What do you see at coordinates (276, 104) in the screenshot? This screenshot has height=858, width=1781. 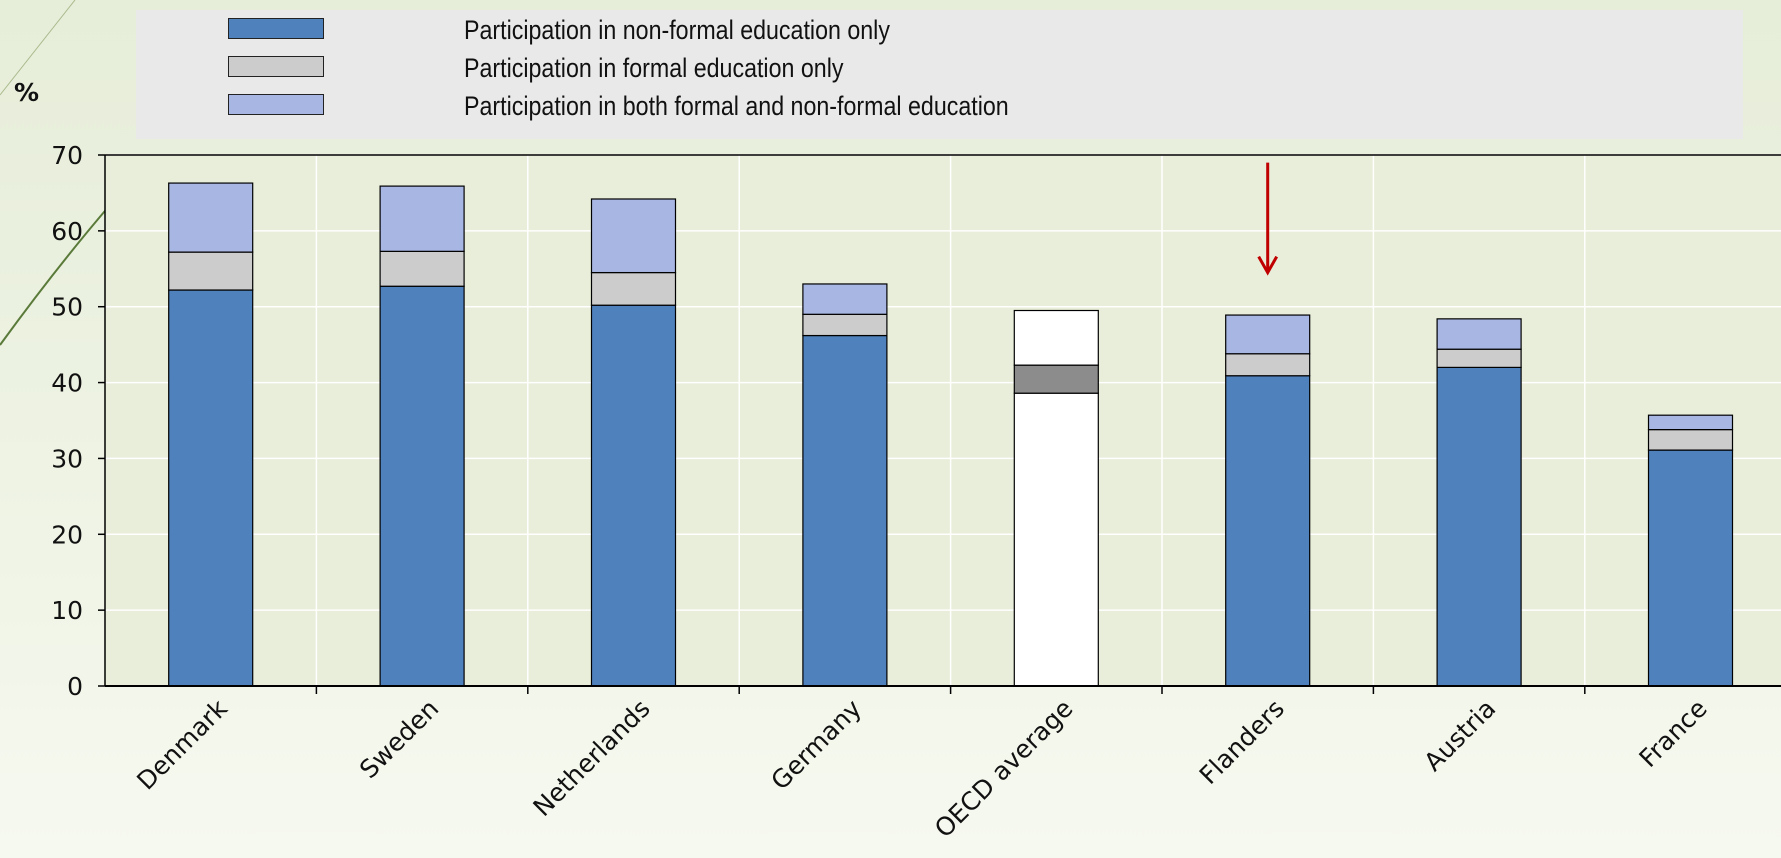 I see `legend-swatch-both` at bounding box center [276, 104].